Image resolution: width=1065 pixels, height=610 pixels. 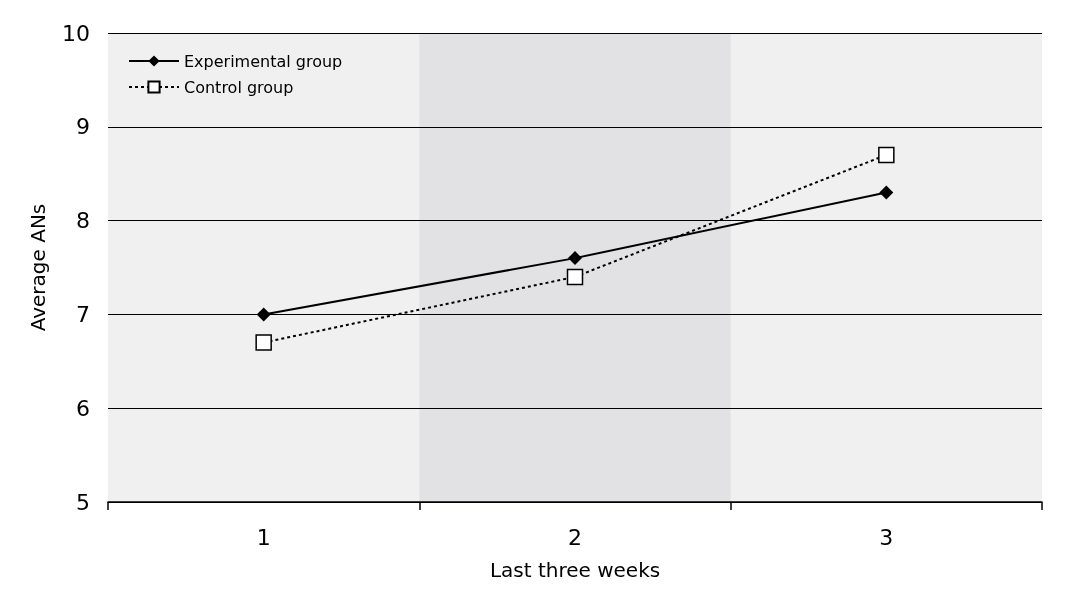 I want to click on x-tick-label: 1, so click(x=263, y=537).